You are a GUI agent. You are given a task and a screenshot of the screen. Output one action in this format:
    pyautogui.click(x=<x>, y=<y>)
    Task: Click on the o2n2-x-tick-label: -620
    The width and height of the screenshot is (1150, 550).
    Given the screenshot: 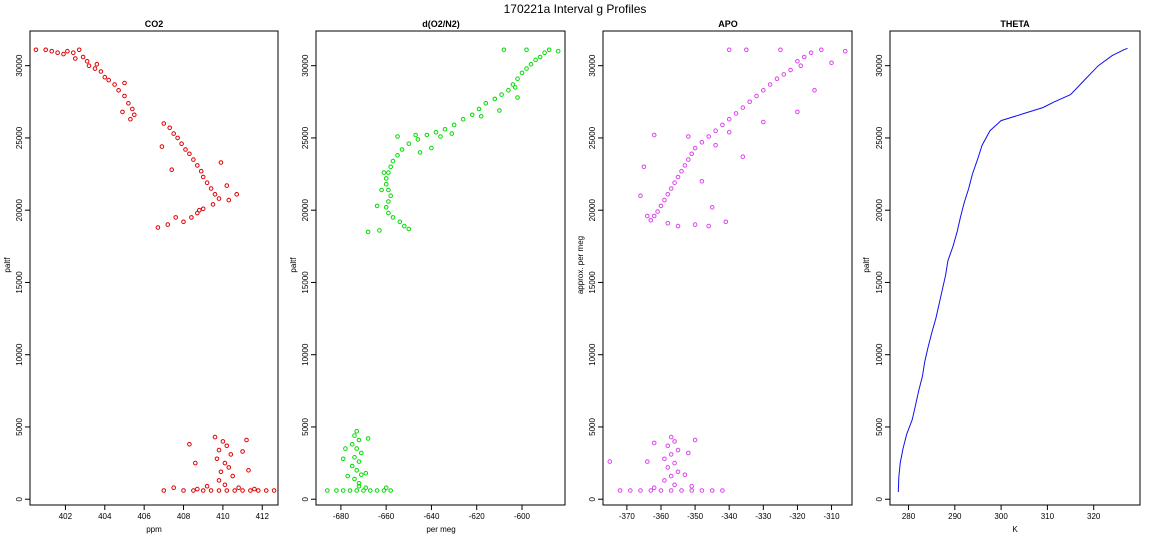 What is the action you would take?
    pyautogui.click(x=477, y=516)
    